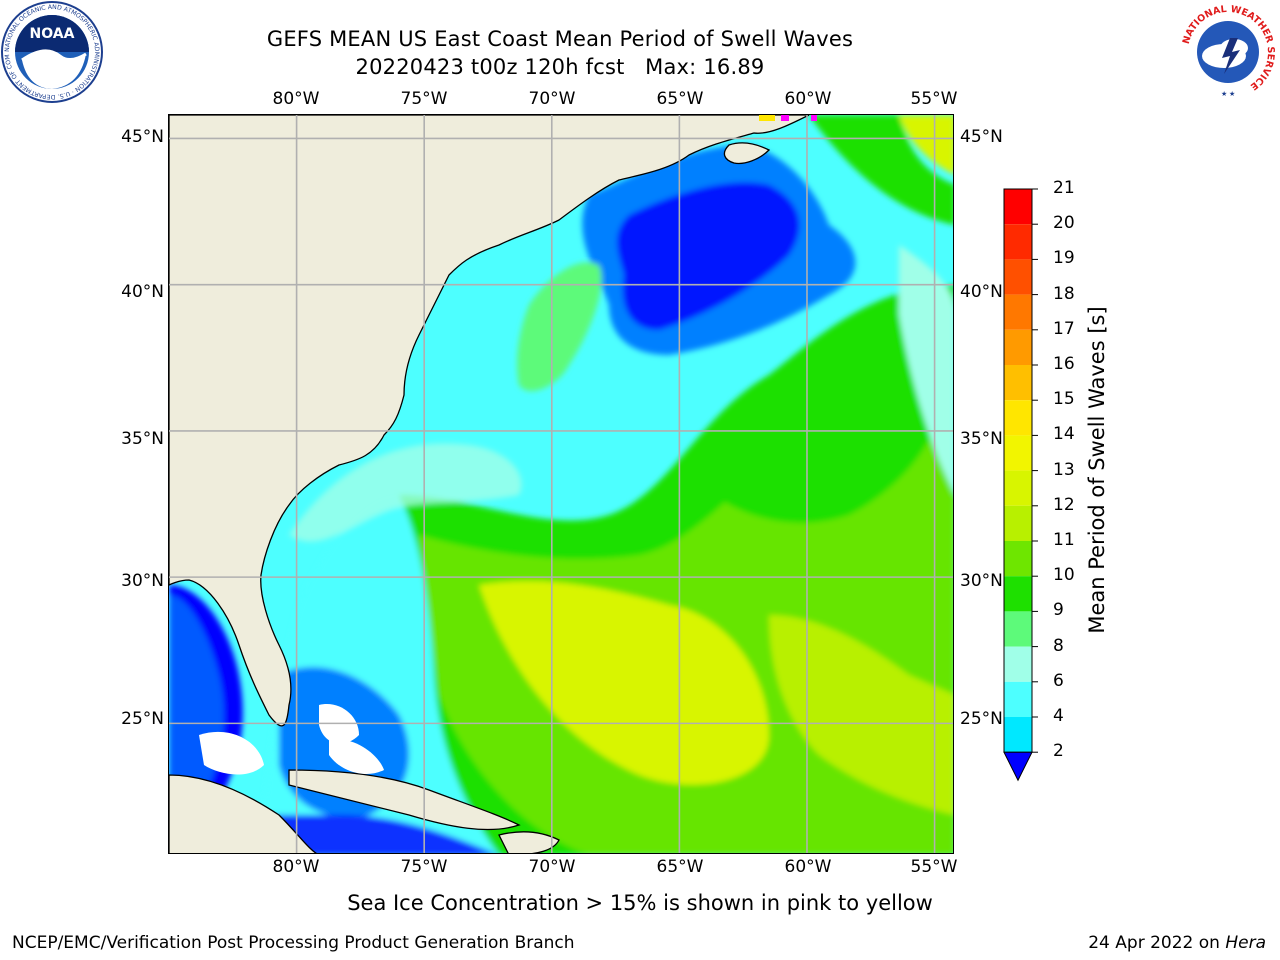  Describe the element at coordinates (142, 581) in the screenshot. I see `lat-label-left: 30°N` at that location.